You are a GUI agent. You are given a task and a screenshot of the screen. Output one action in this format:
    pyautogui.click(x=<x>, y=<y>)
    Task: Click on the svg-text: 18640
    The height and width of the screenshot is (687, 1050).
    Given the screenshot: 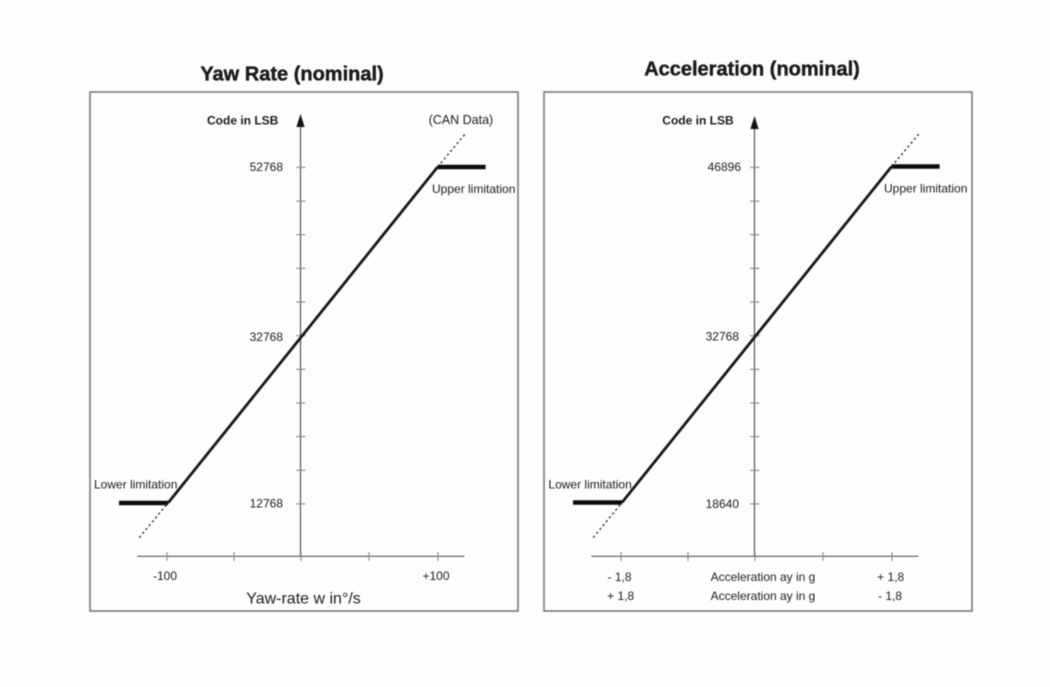 What is the action you would take?
    pyautogui.click(x=723, y=504)
    